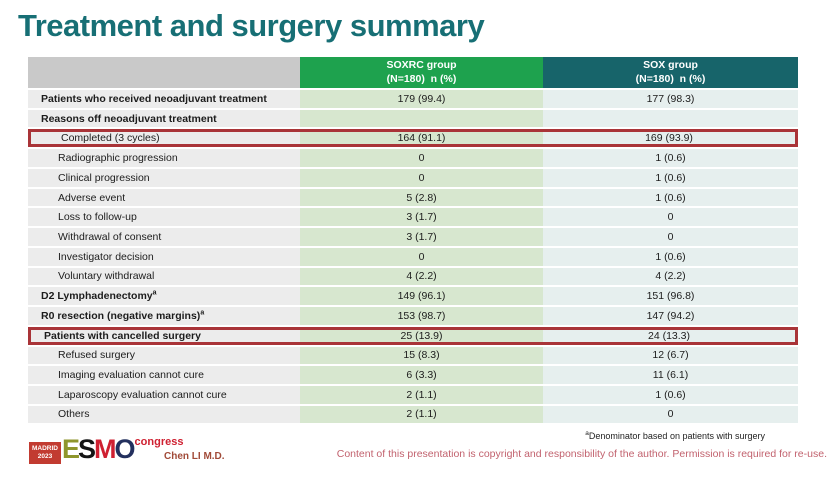  I want to click on esmo-congress-logo: MADRID 2023 ESMO congress, so click(106, 449).